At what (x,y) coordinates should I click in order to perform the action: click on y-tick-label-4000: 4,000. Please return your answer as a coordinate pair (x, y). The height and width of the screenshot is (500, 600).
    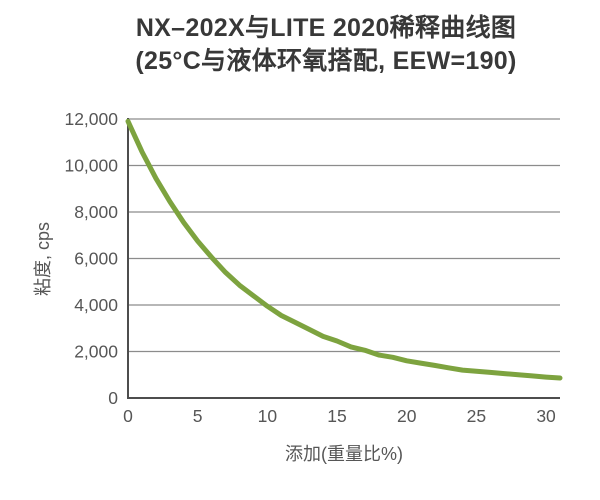
    Looking at the image, I should click on (96, 305).